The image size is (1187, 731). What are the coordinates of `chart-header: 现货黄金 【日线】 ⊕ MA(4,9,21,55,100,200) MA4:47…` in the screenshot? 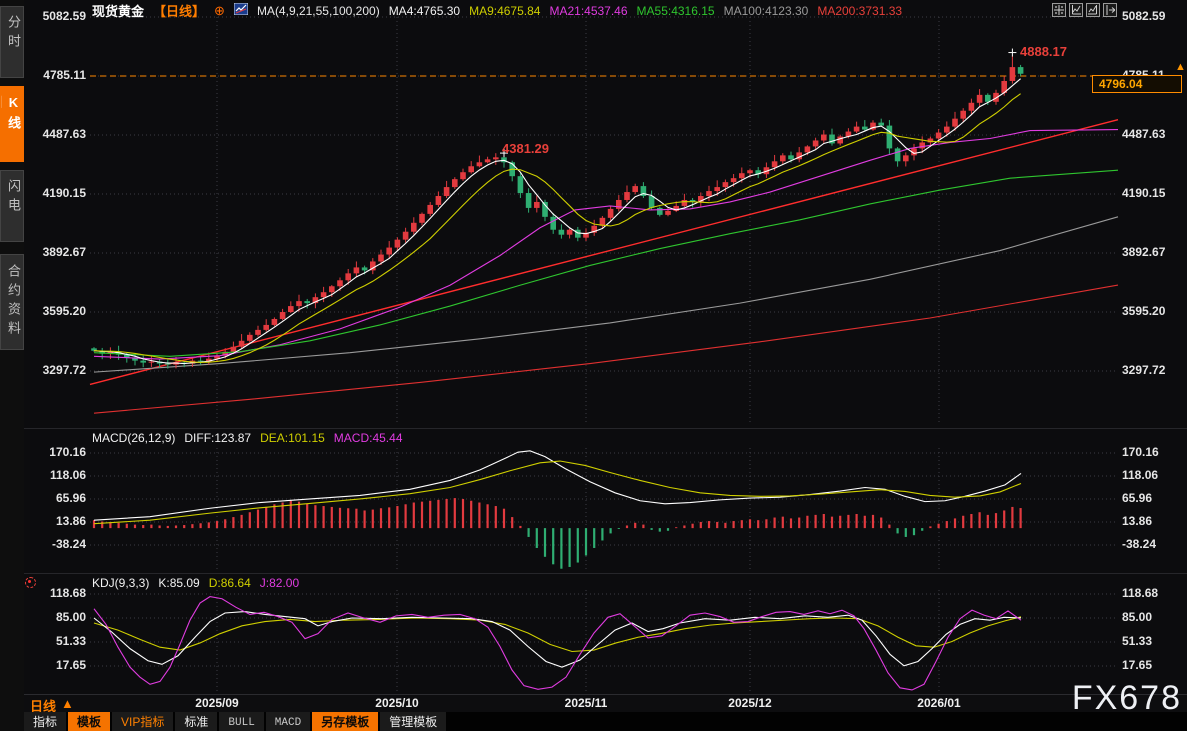 It's located at (497, 10).